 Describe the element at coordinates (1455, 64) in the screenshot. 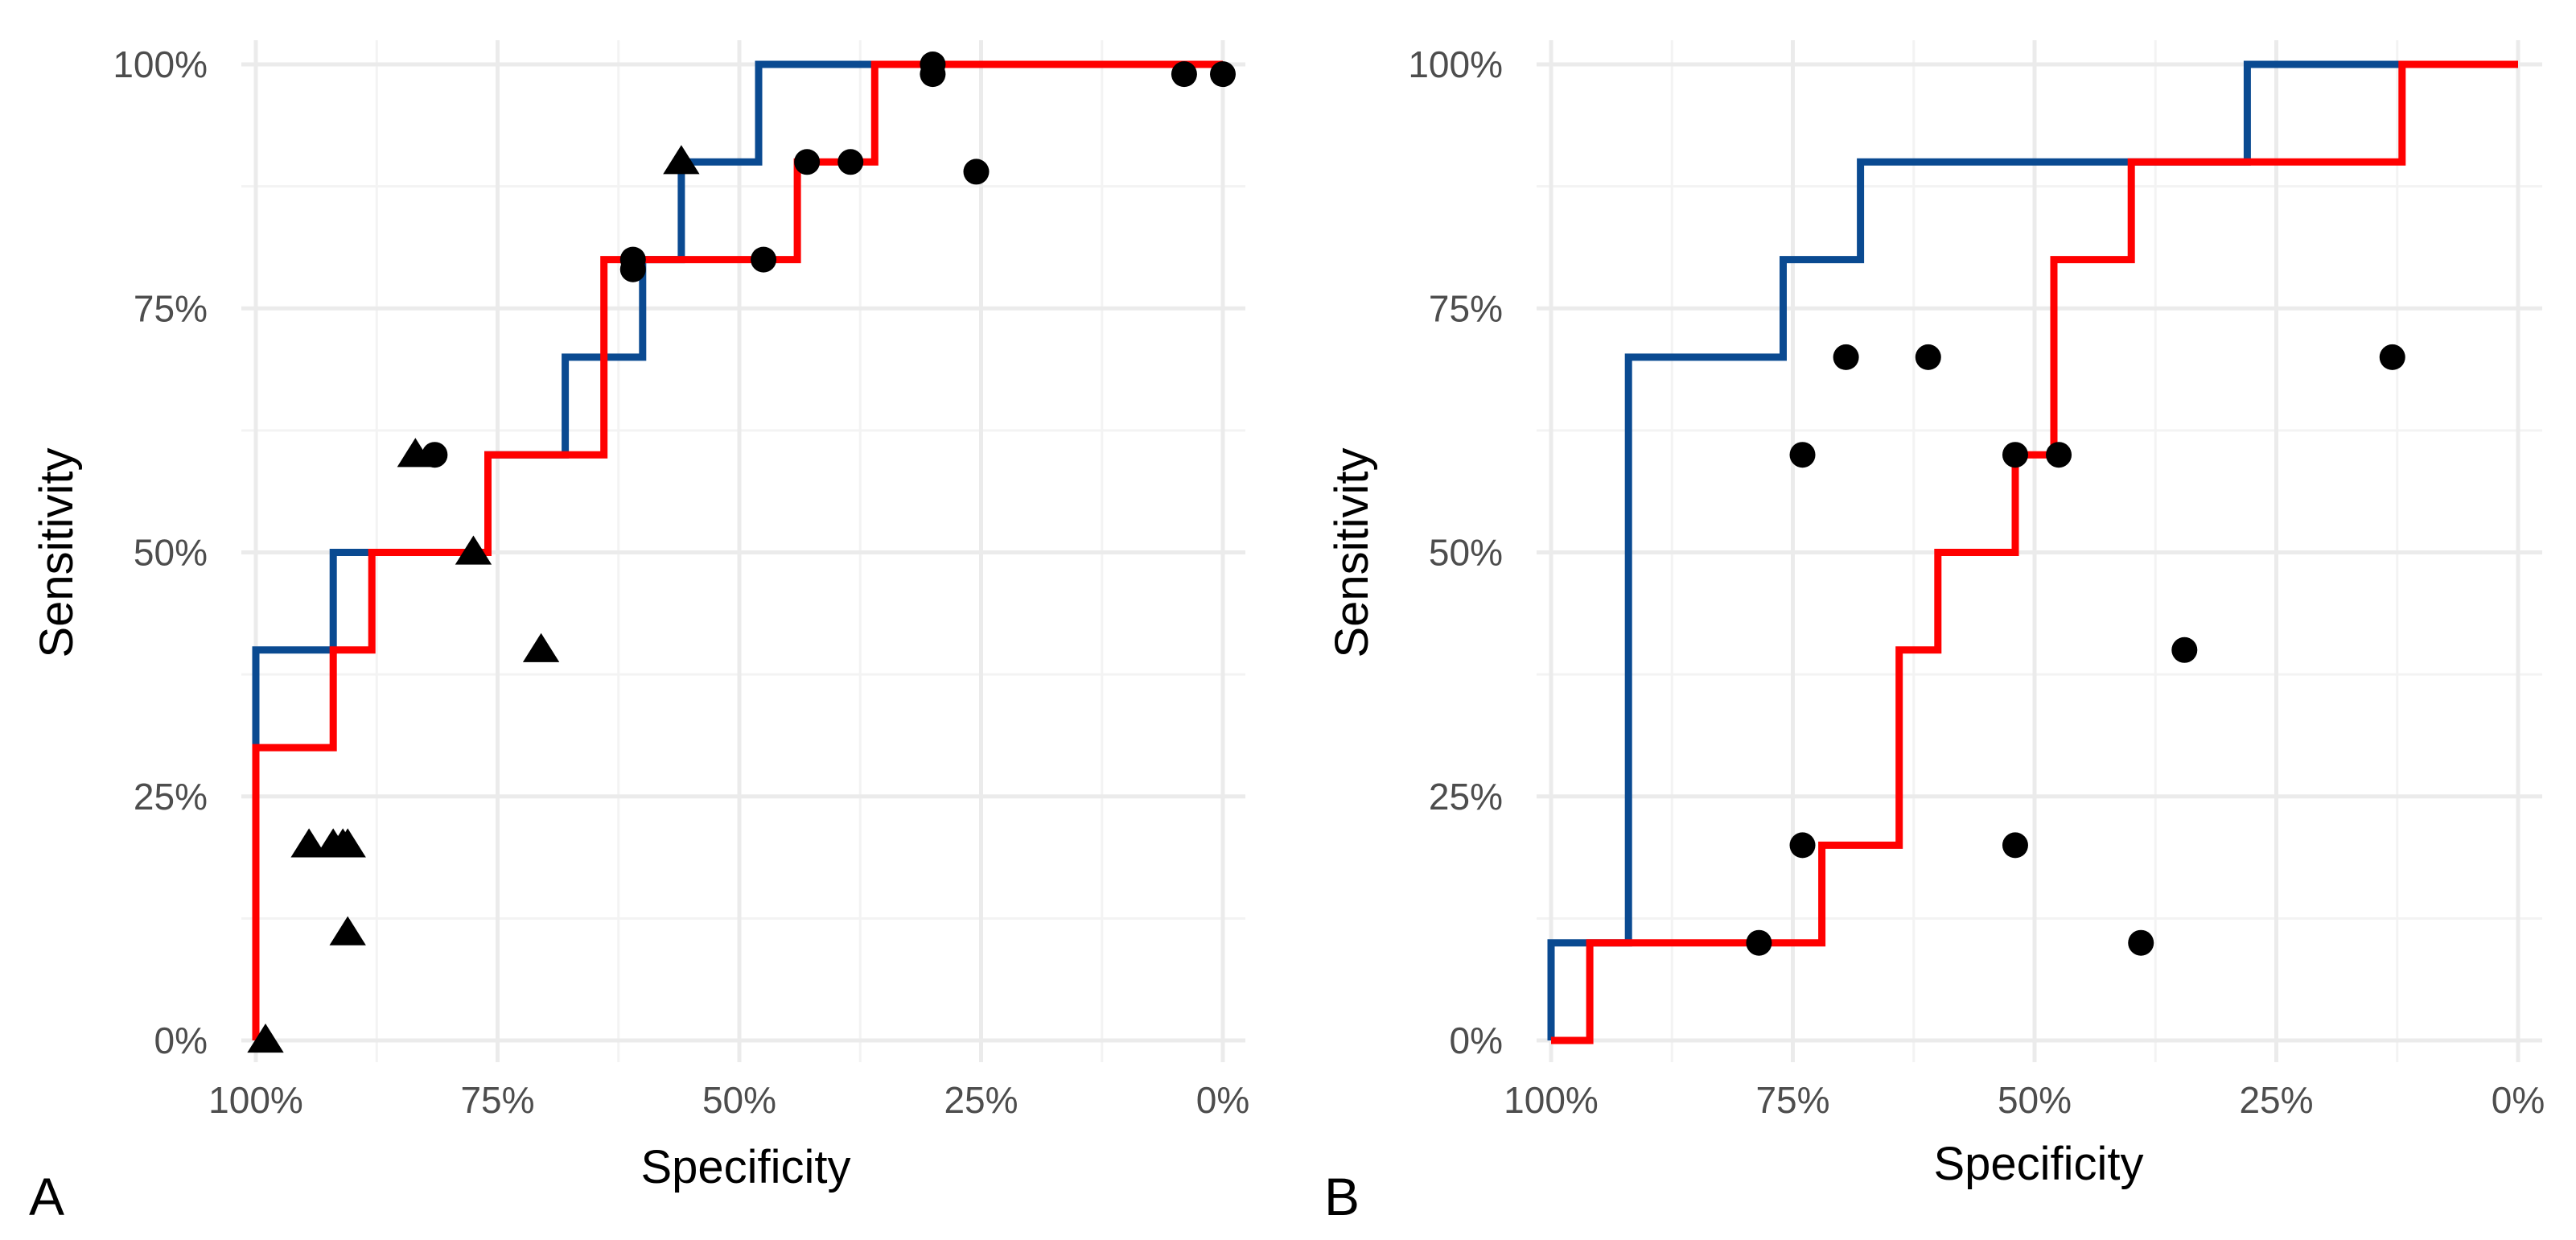

I see `panel-b-y-tick-label: 100%` at that location.